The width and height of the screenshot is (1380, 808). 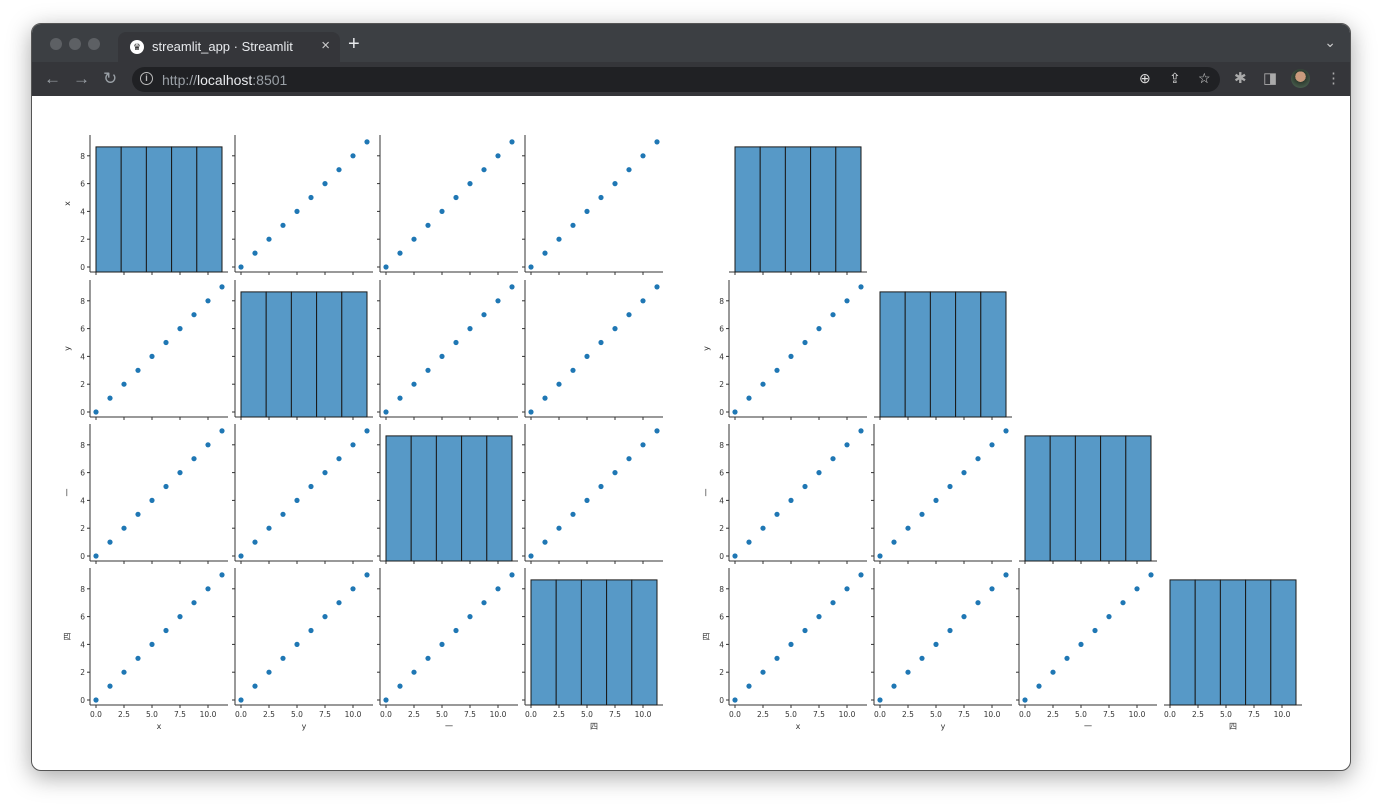 I want to click on close-window-button, so click(x=56, y=44).